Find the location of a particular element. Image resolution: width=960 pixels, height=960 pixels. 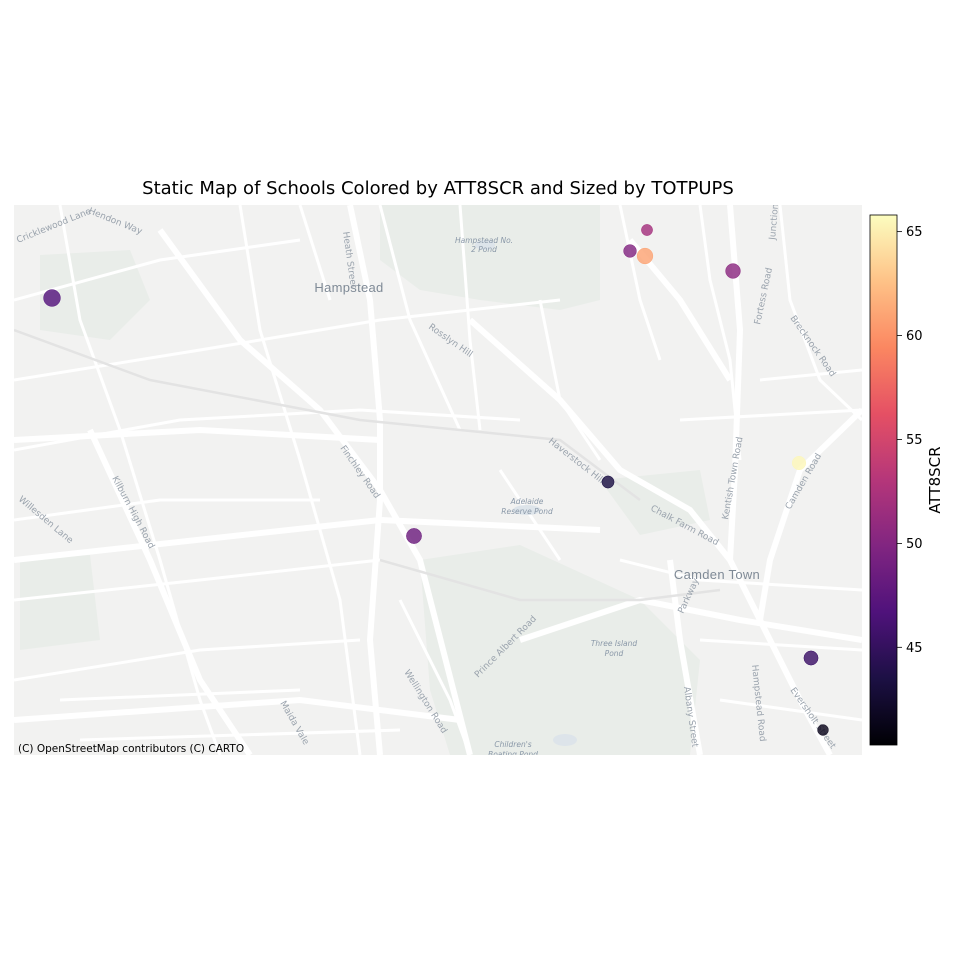

map-attribution: (C) OpenStreetMap contributors (C) CARTO is located at coordinates (131, 749).